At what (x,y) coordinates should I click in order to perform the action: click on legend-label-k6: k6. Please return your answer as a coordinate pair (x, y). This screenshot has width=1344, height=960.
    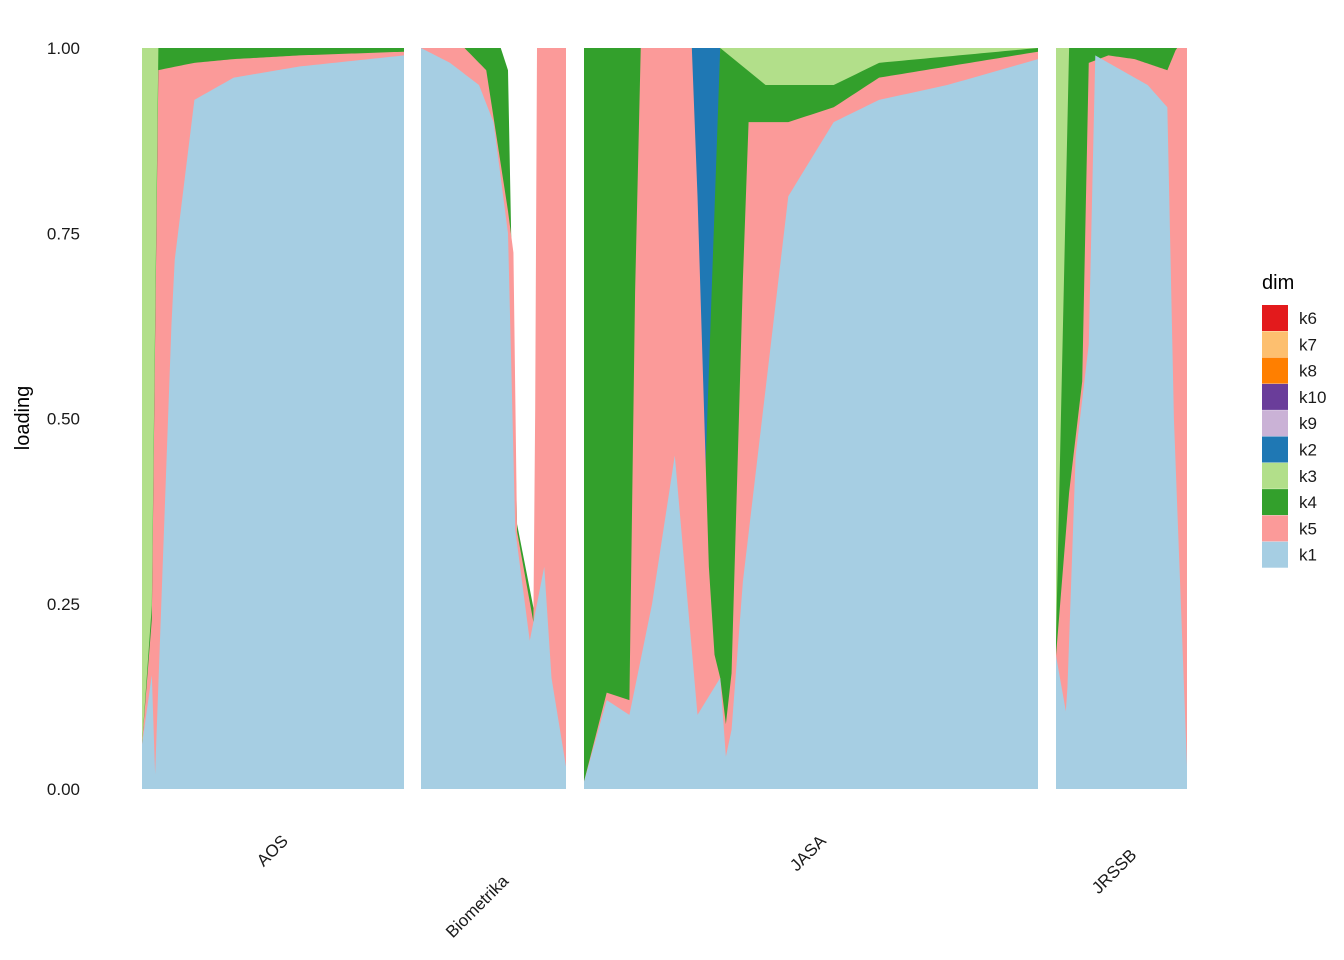
    Looking at the image, I should click on (1308, 318).